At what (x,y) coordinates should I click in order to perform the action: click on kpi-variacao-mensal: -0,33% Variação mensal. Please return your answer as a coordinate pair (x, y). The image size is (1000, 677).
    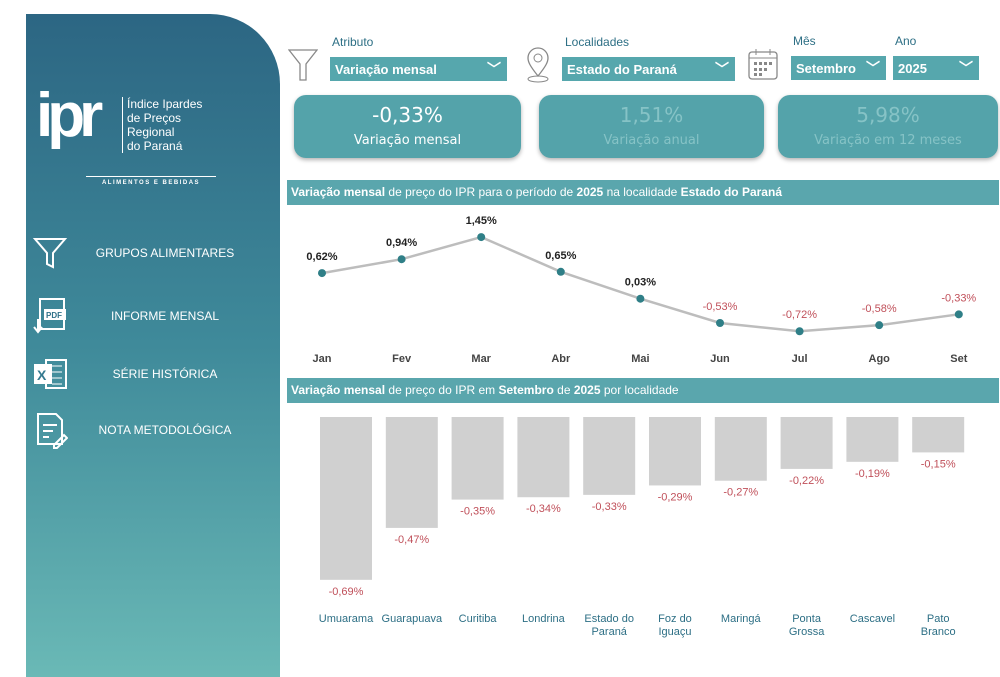
    Looking at the image, I should click on (407, 126).